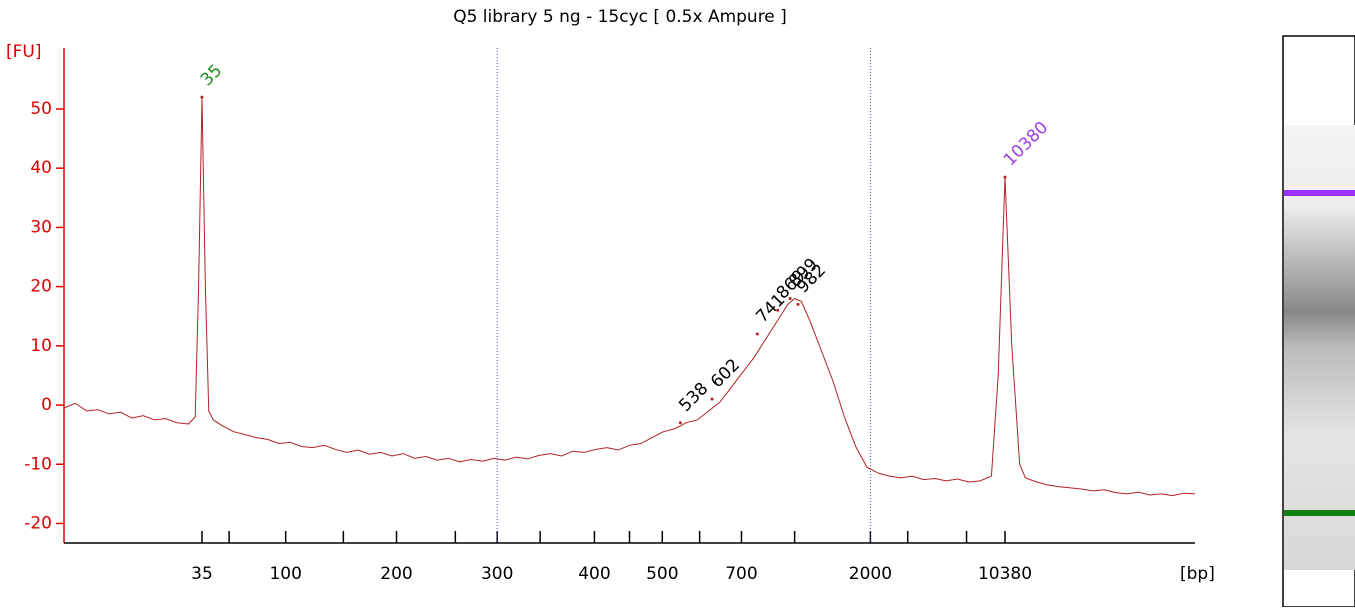  I want to click on x-axis-label: [bp], so click(1197, 574).